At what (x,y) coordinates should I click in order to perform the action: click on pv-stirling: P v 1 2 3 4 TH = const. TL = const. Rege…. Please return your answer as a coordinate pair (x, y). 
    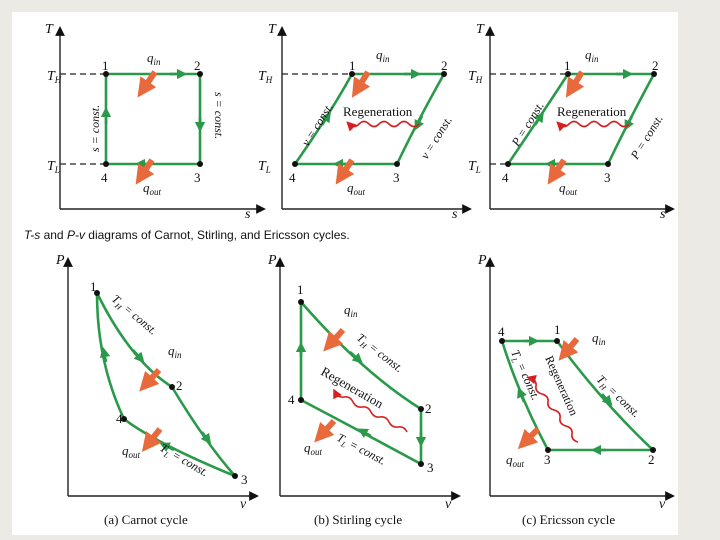
    Looking at the image, I should click on (364, 390).